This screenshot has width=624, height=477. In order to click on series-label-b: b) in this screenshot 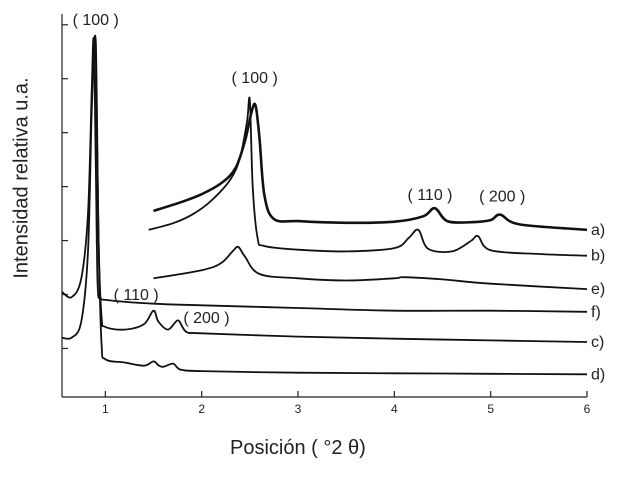, I will do `click(598, 256)`.